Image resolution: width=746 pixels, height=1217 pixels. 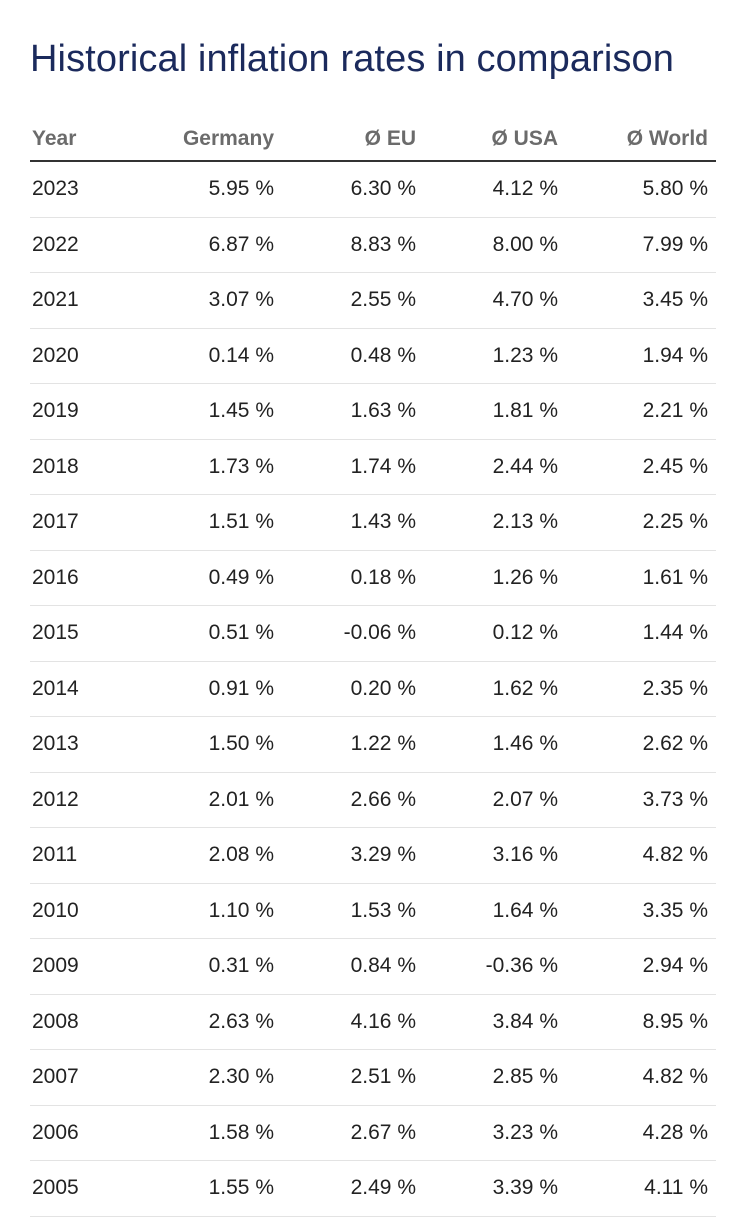 I want to click on usa-cell: 2.44 %, so click(x=495, y=467).